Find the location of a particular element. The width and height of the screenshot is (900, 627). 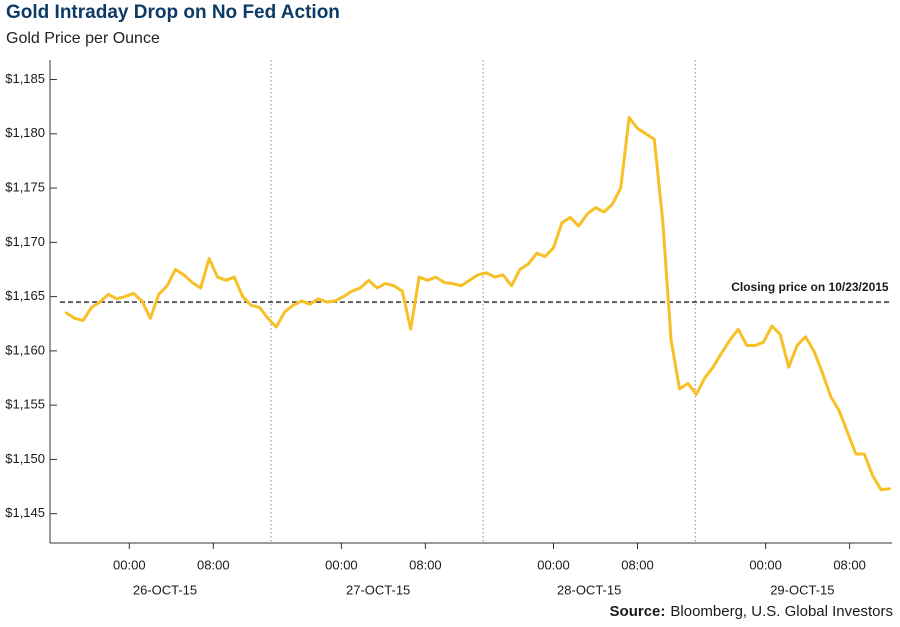

y-tick-label: $1,175 is located at coordinates (25, 187).